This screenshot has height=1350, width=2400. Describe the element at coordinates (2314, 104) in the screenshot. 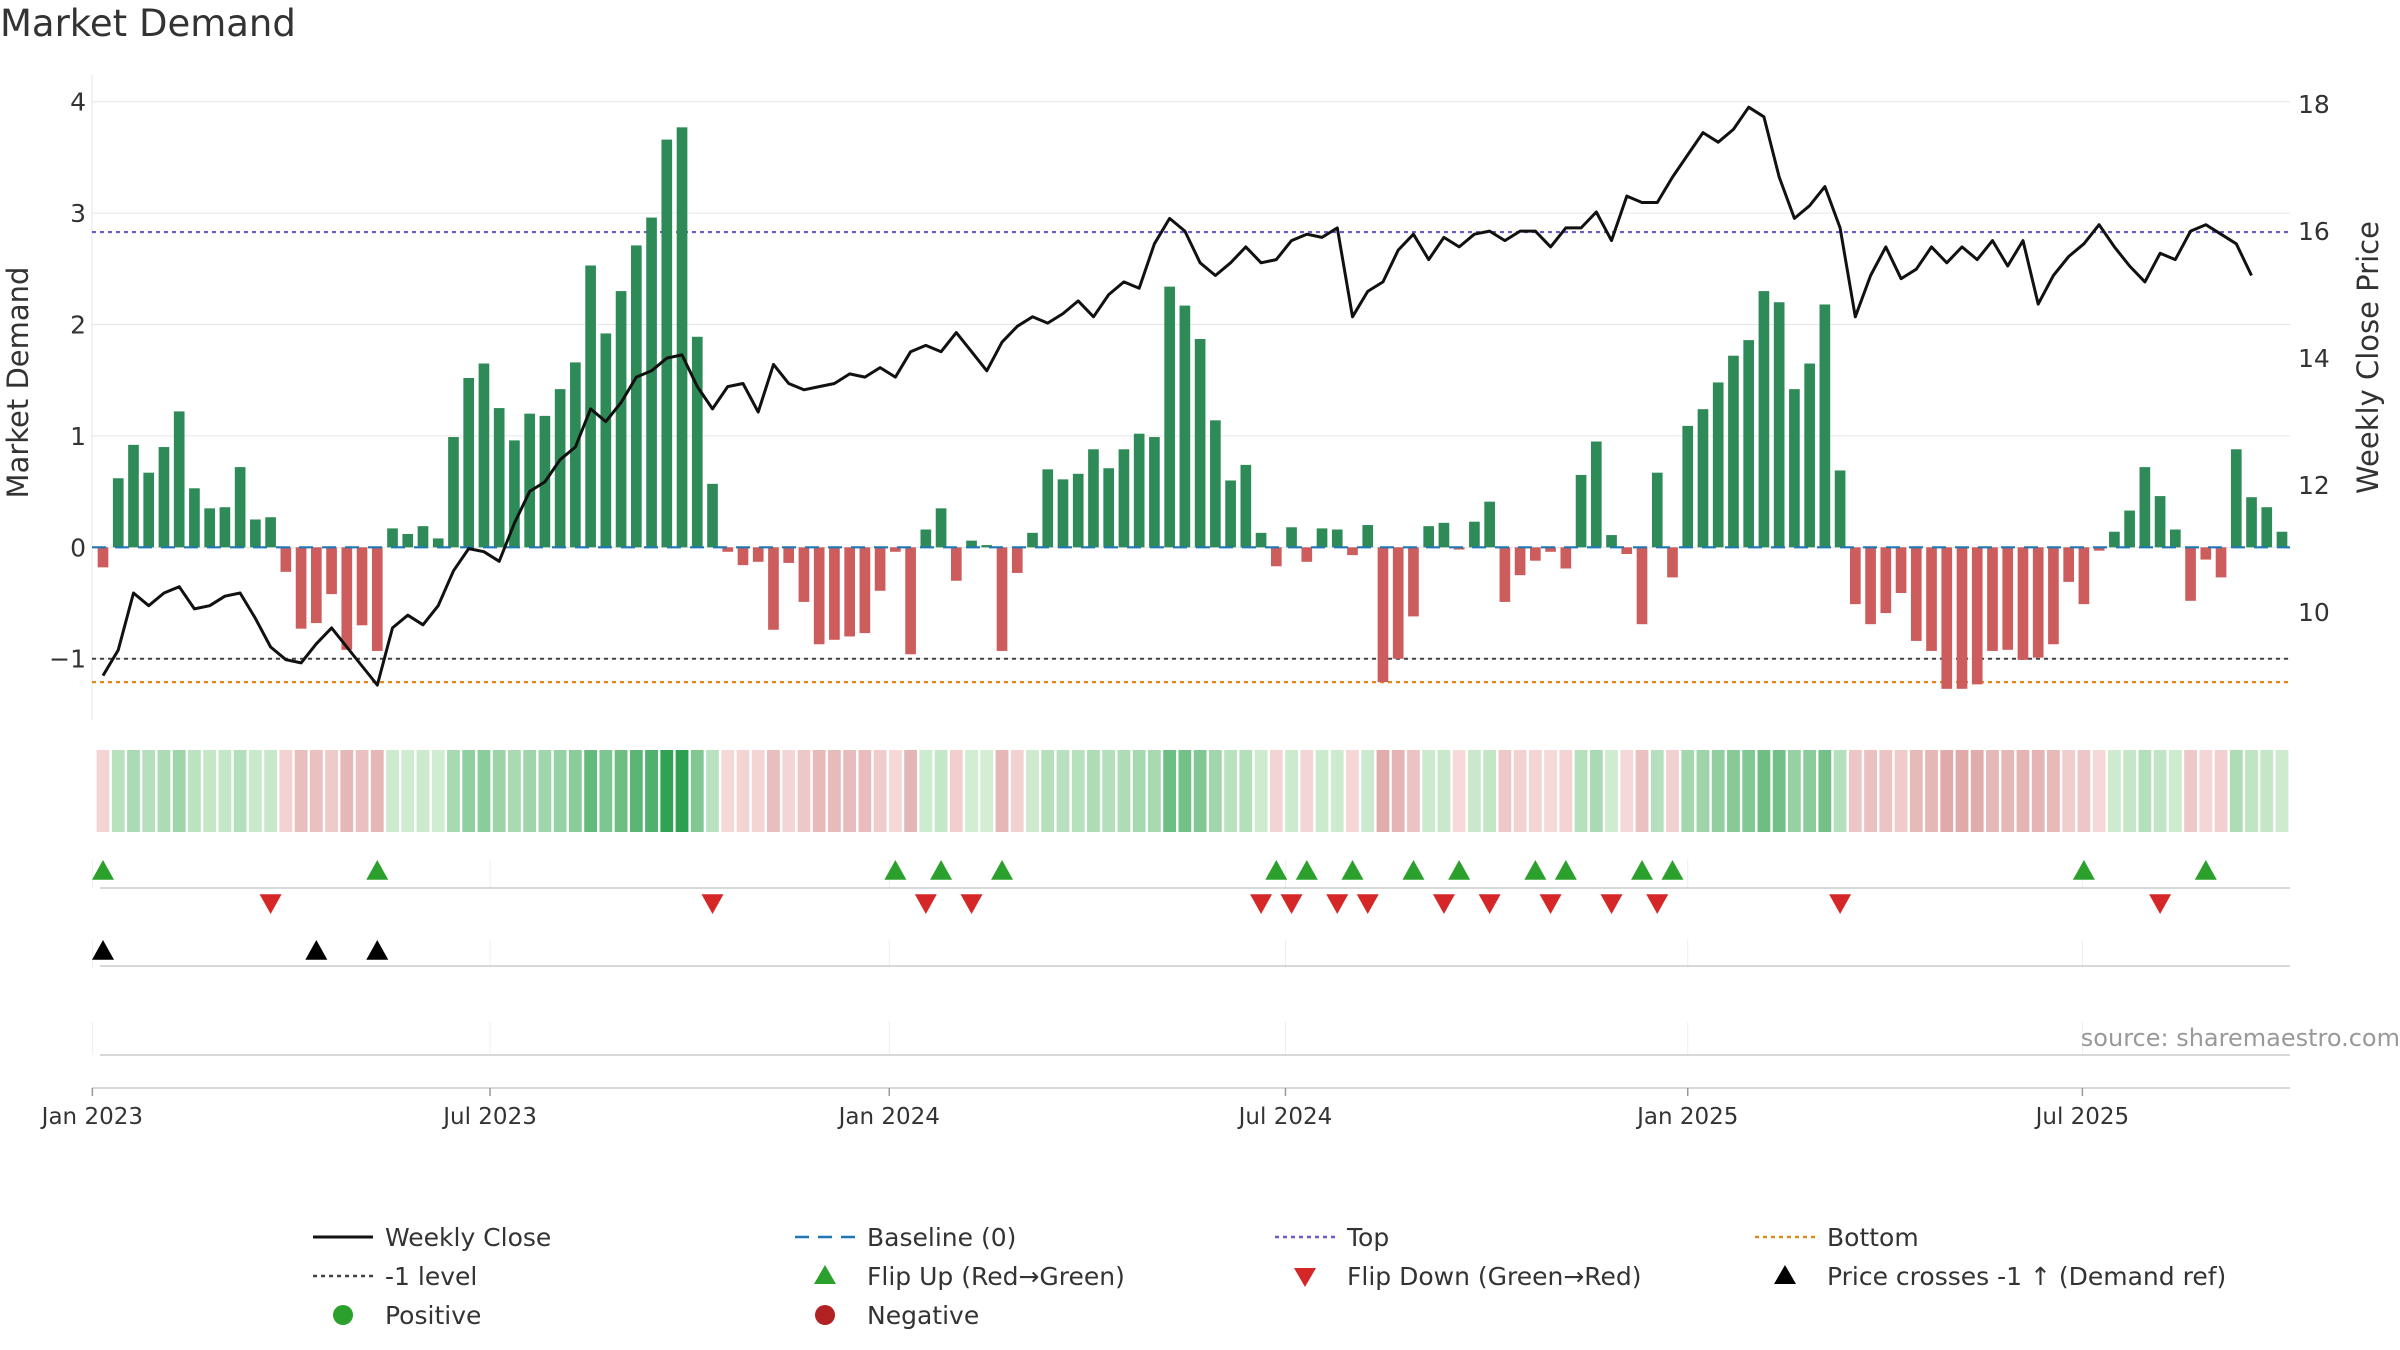

I see `y2-tick-label: 18` at that location.